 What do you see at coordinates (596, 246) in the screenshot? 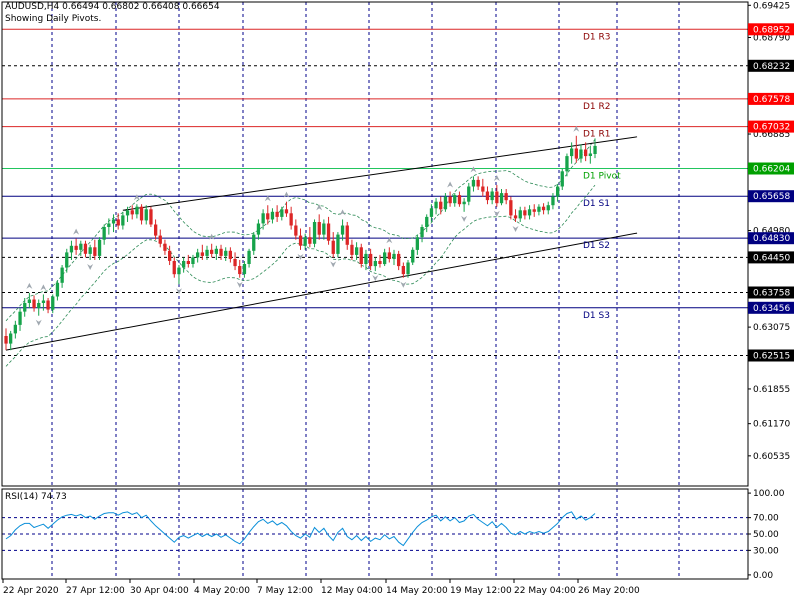
I see `pivot-label-d1-s2: D1 S2` at bounding box center [596, 246].